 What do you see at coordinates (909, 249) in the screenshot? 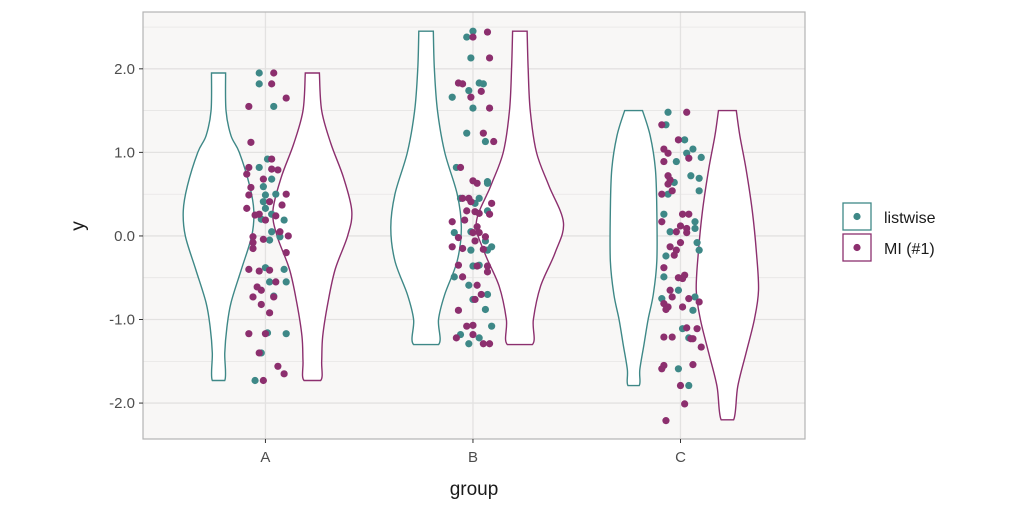
I see `legend-label-mi: MI (#1)` at bounding box center [909, 249].